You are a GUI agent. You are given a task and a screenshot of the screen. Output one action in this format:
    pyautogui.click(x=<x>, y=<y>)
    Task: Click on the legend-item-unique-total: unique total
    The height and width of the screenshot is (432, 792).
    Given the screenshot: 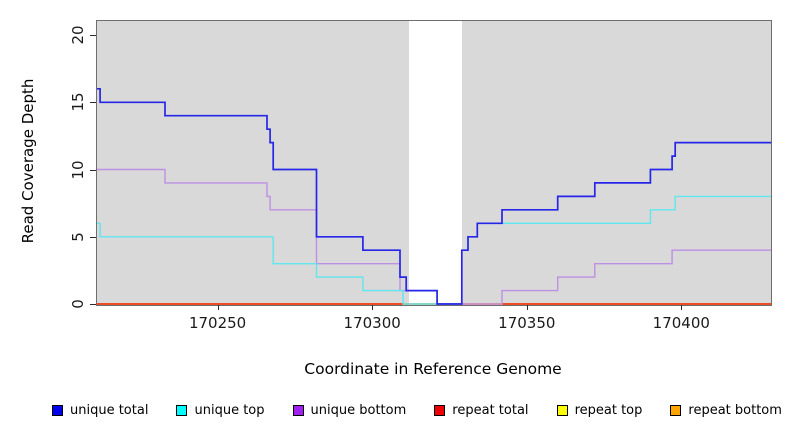 What is the action you would take?
    pyautogui.click(x=100, y=410)
    